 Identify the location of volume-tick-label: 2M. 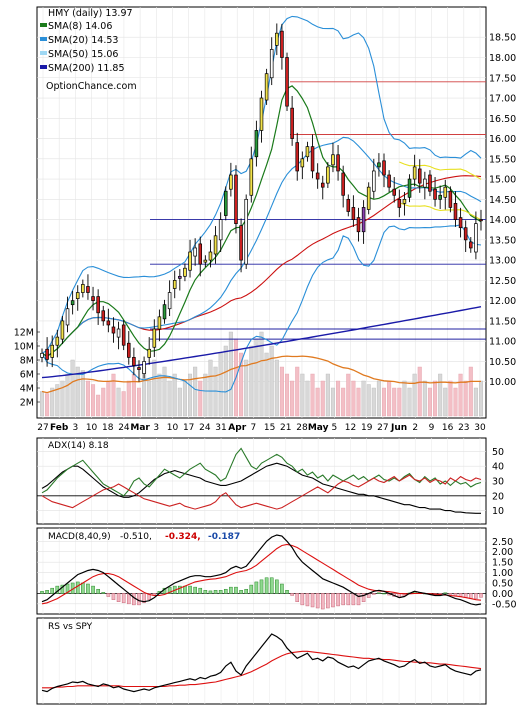
(27, 403).